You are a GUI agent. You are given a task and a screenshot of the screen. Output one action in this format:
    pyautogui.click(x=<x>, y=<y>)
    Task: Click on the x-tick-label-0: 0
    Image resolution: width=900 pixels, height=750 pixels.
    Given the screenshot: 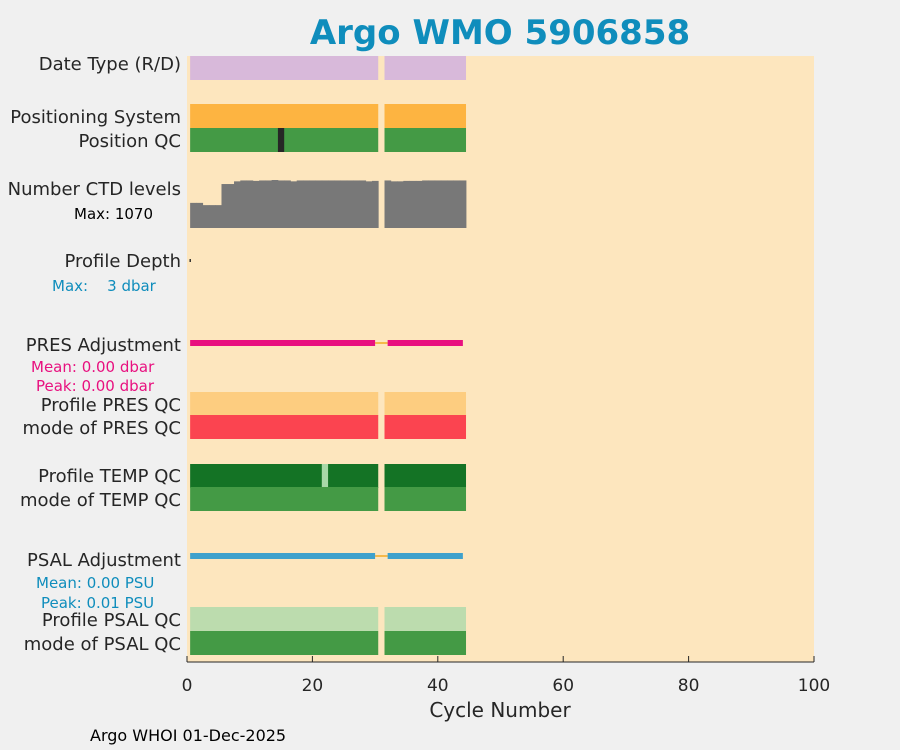 What is the action you would take?
    pyautogui.click(x=187, y=686)
    